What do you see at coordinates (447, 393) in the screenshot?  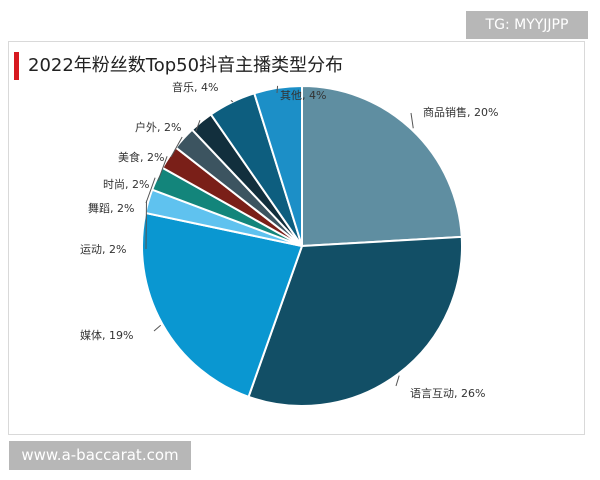 I see `slice-label-1: 语言互动, 26%` at bounding box center [447, 393].